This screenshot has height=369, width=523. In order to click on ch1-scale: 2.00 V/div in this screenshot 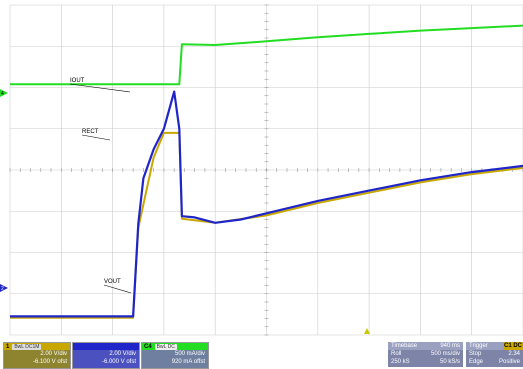, I will do `click(53, 354)`.